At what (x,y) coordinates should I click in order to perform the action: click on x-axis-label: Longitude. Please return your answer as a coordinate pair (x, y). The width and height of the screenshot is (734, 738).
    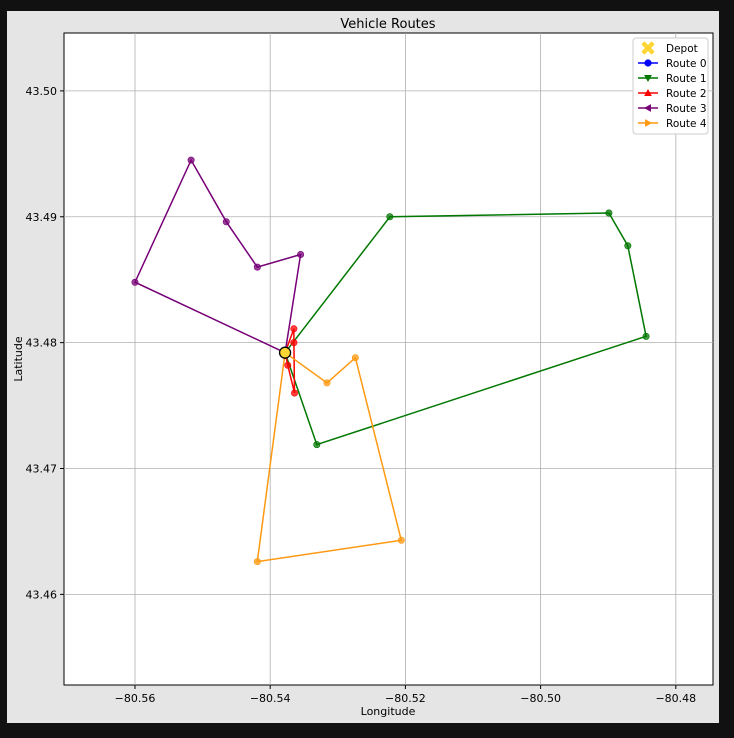
    Looking at the image, I should click on (388, 711).